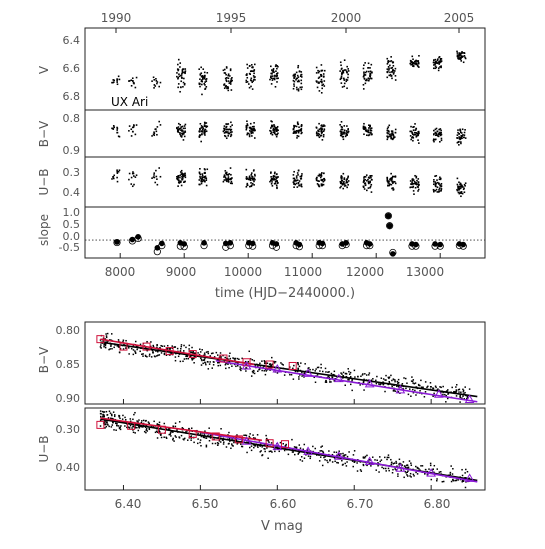 The image size is (545, 549). What do you see at coordinates (438, 393) in the screenshot?
I see `purple-triangle-marker` at bounding box center [438, 393].